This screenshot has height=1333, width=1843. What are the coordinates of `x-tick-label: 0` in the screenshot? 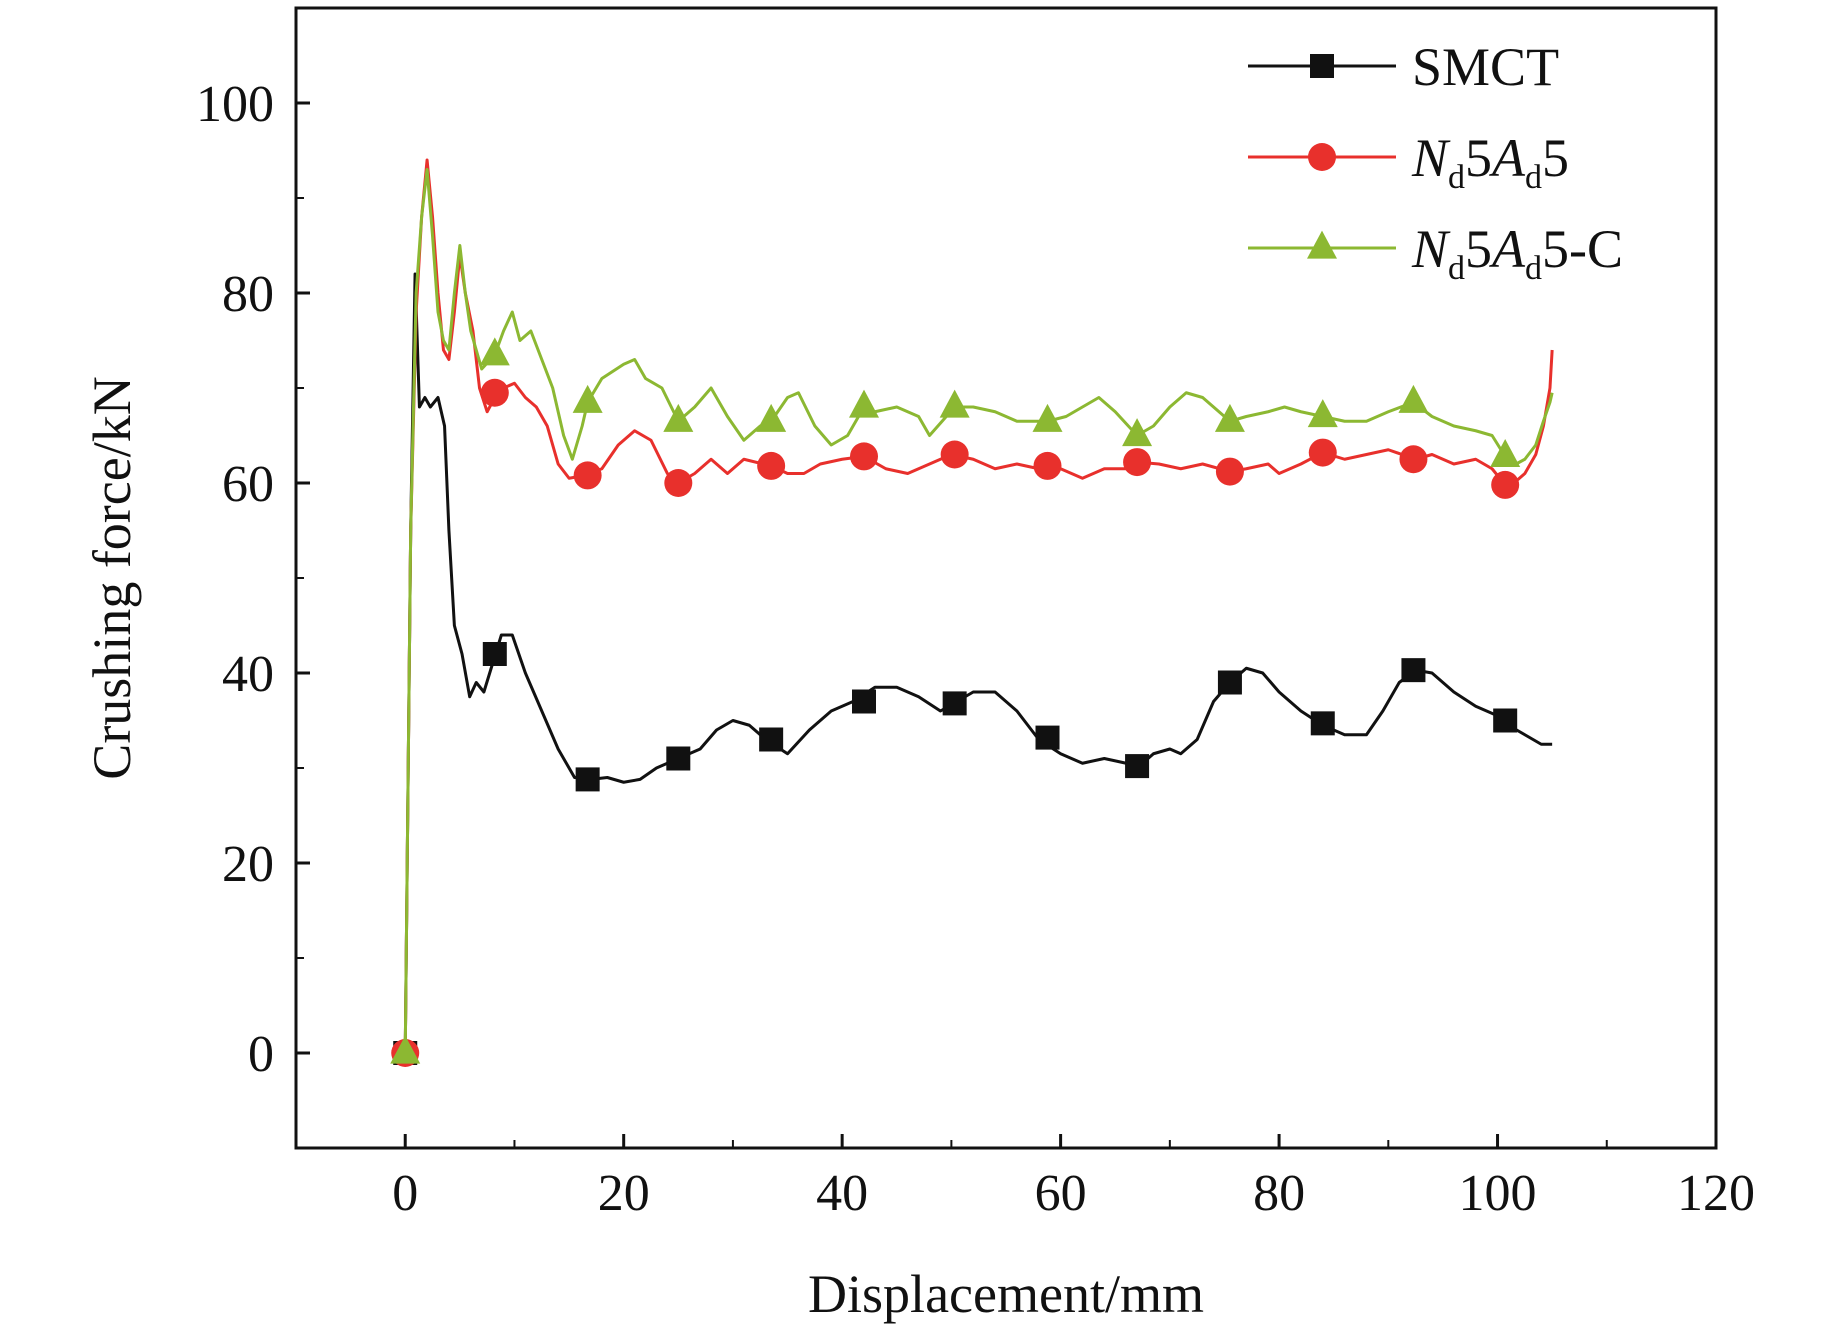 It's located at (405, 1193).